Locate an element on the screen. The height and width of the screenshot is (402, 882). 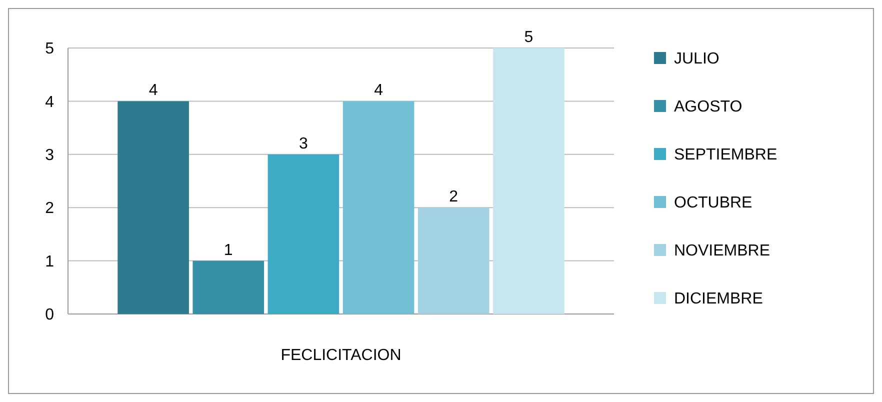
legend-label: NOVIEMBRE is located at coordinates (722, 251).